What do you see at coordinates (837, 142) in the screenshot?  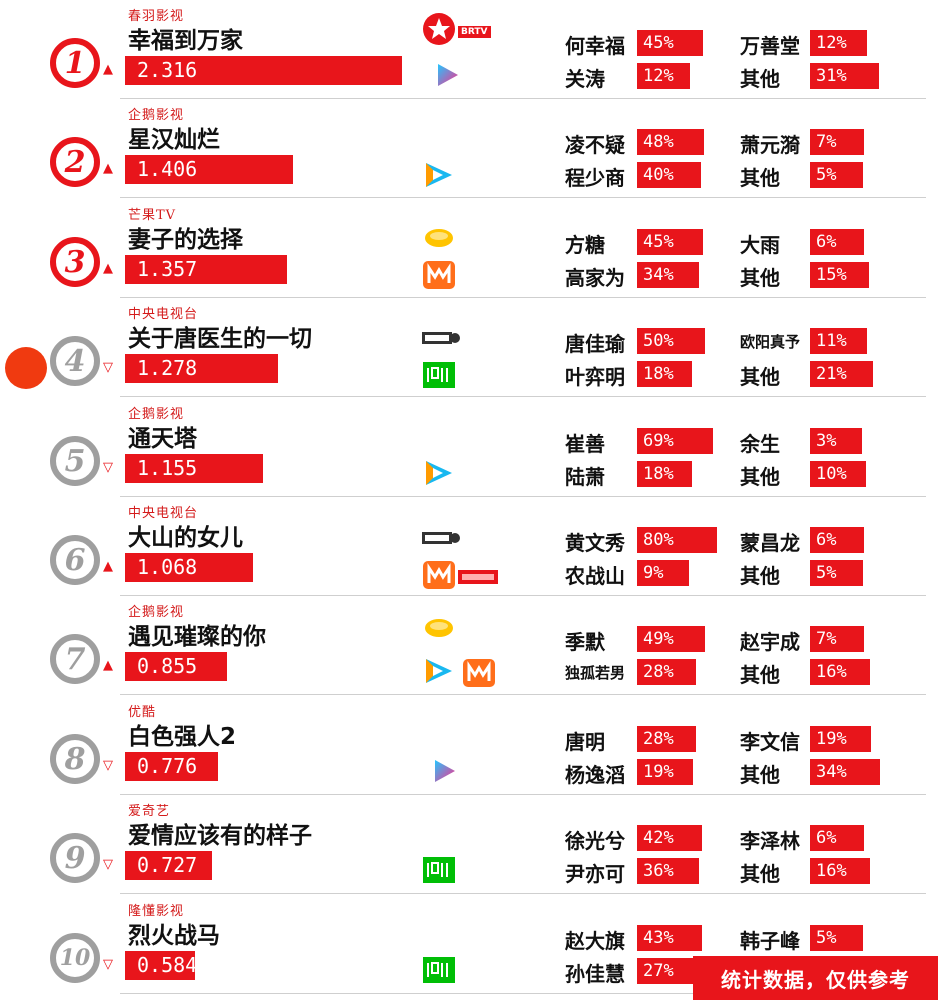 I see `cast-share-bar: 7%` at bounding box center [837, 142].